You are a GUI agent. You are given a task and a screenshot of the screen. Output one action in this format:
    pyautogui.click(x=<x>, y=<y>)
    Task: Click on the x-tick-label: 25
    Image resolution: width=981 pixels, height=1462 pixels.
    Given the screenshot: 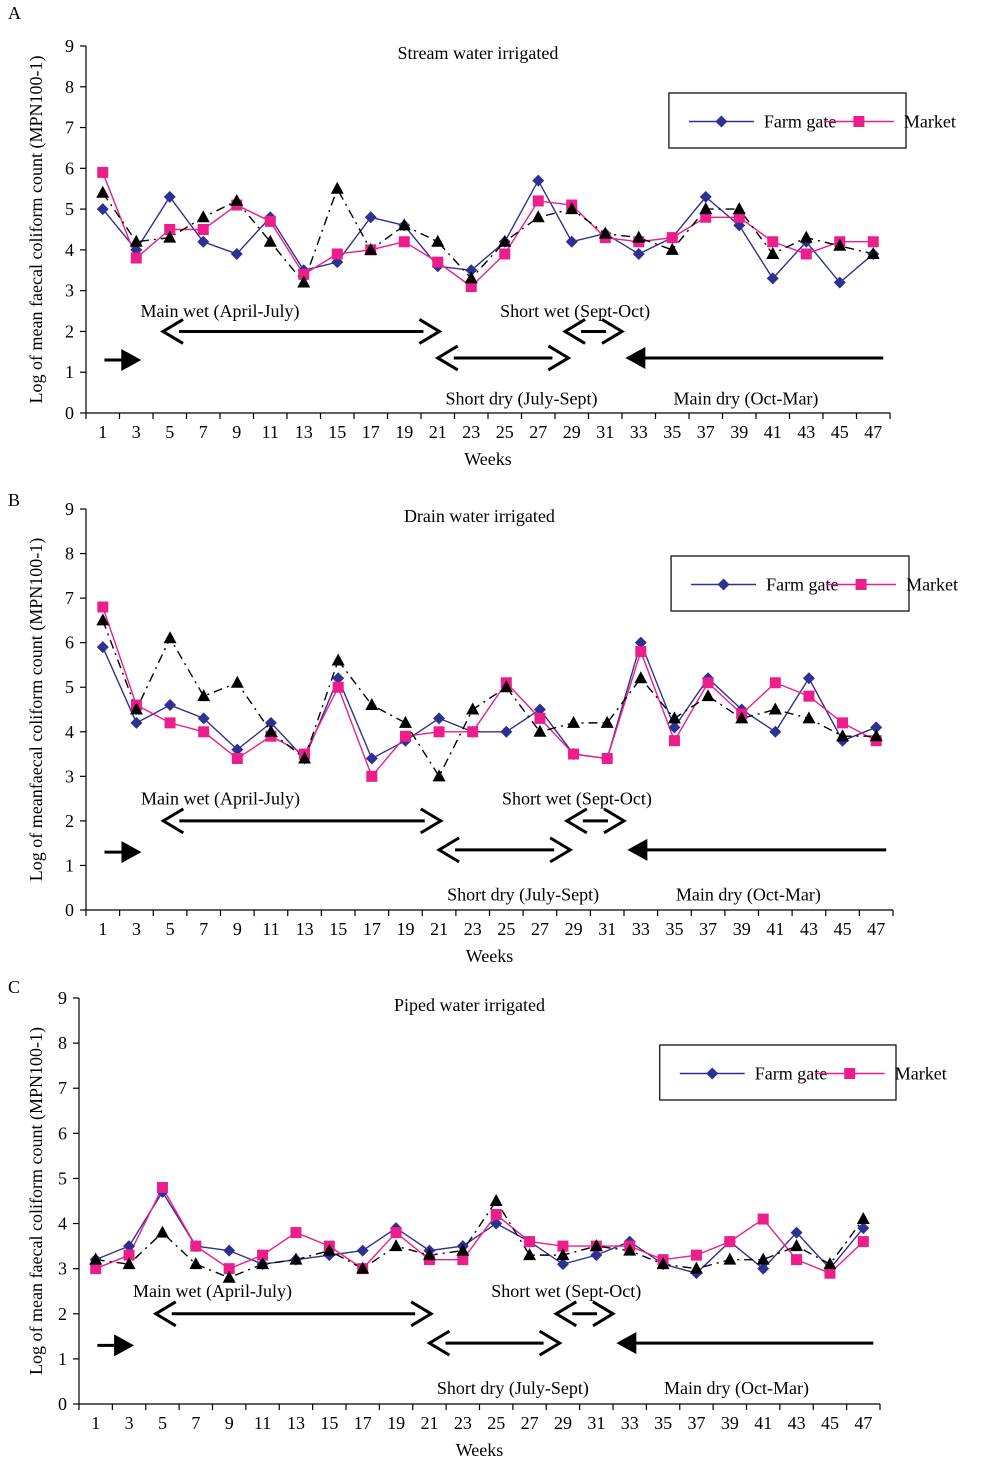 What is the action you would take?
    pyautogui.click(x=505, y=432)
    